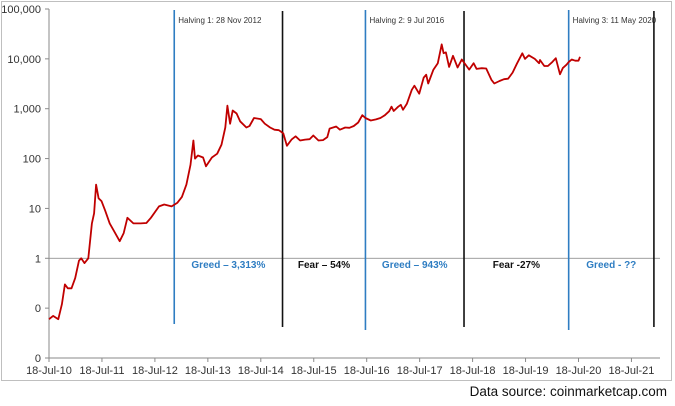  I want to click on y-tick-label: 100, so click(32, 160).